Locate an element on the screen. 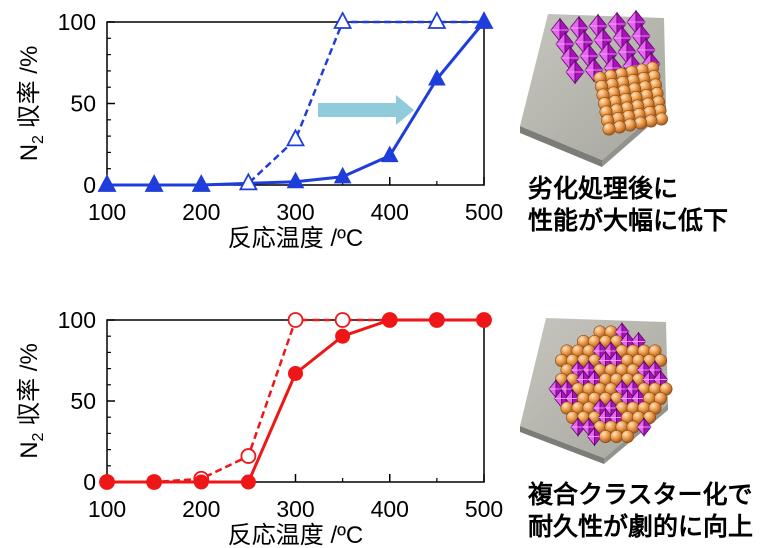 The image size is (766, 548). degraded-sample-illustration is located at coordinates (594, 88).